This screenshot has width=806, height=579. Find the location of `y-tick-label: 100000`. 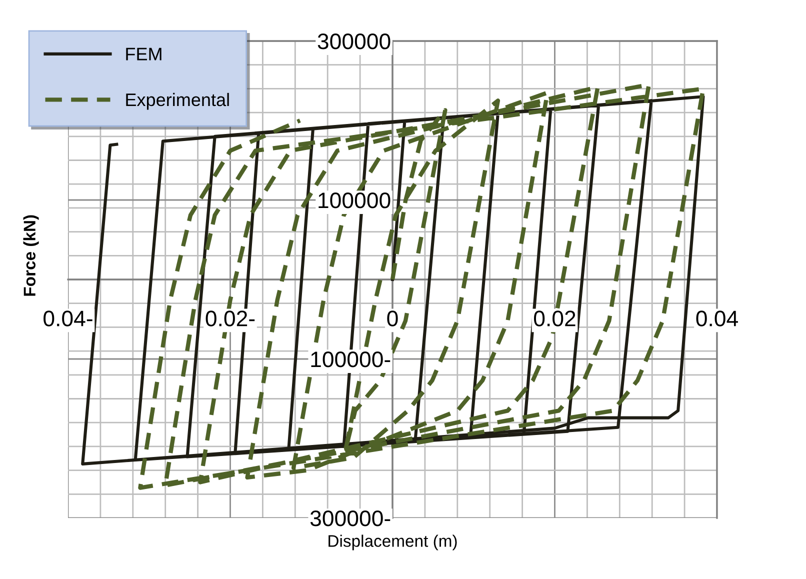

y-tick-label: 100000 is located at coordinates (354, 200).